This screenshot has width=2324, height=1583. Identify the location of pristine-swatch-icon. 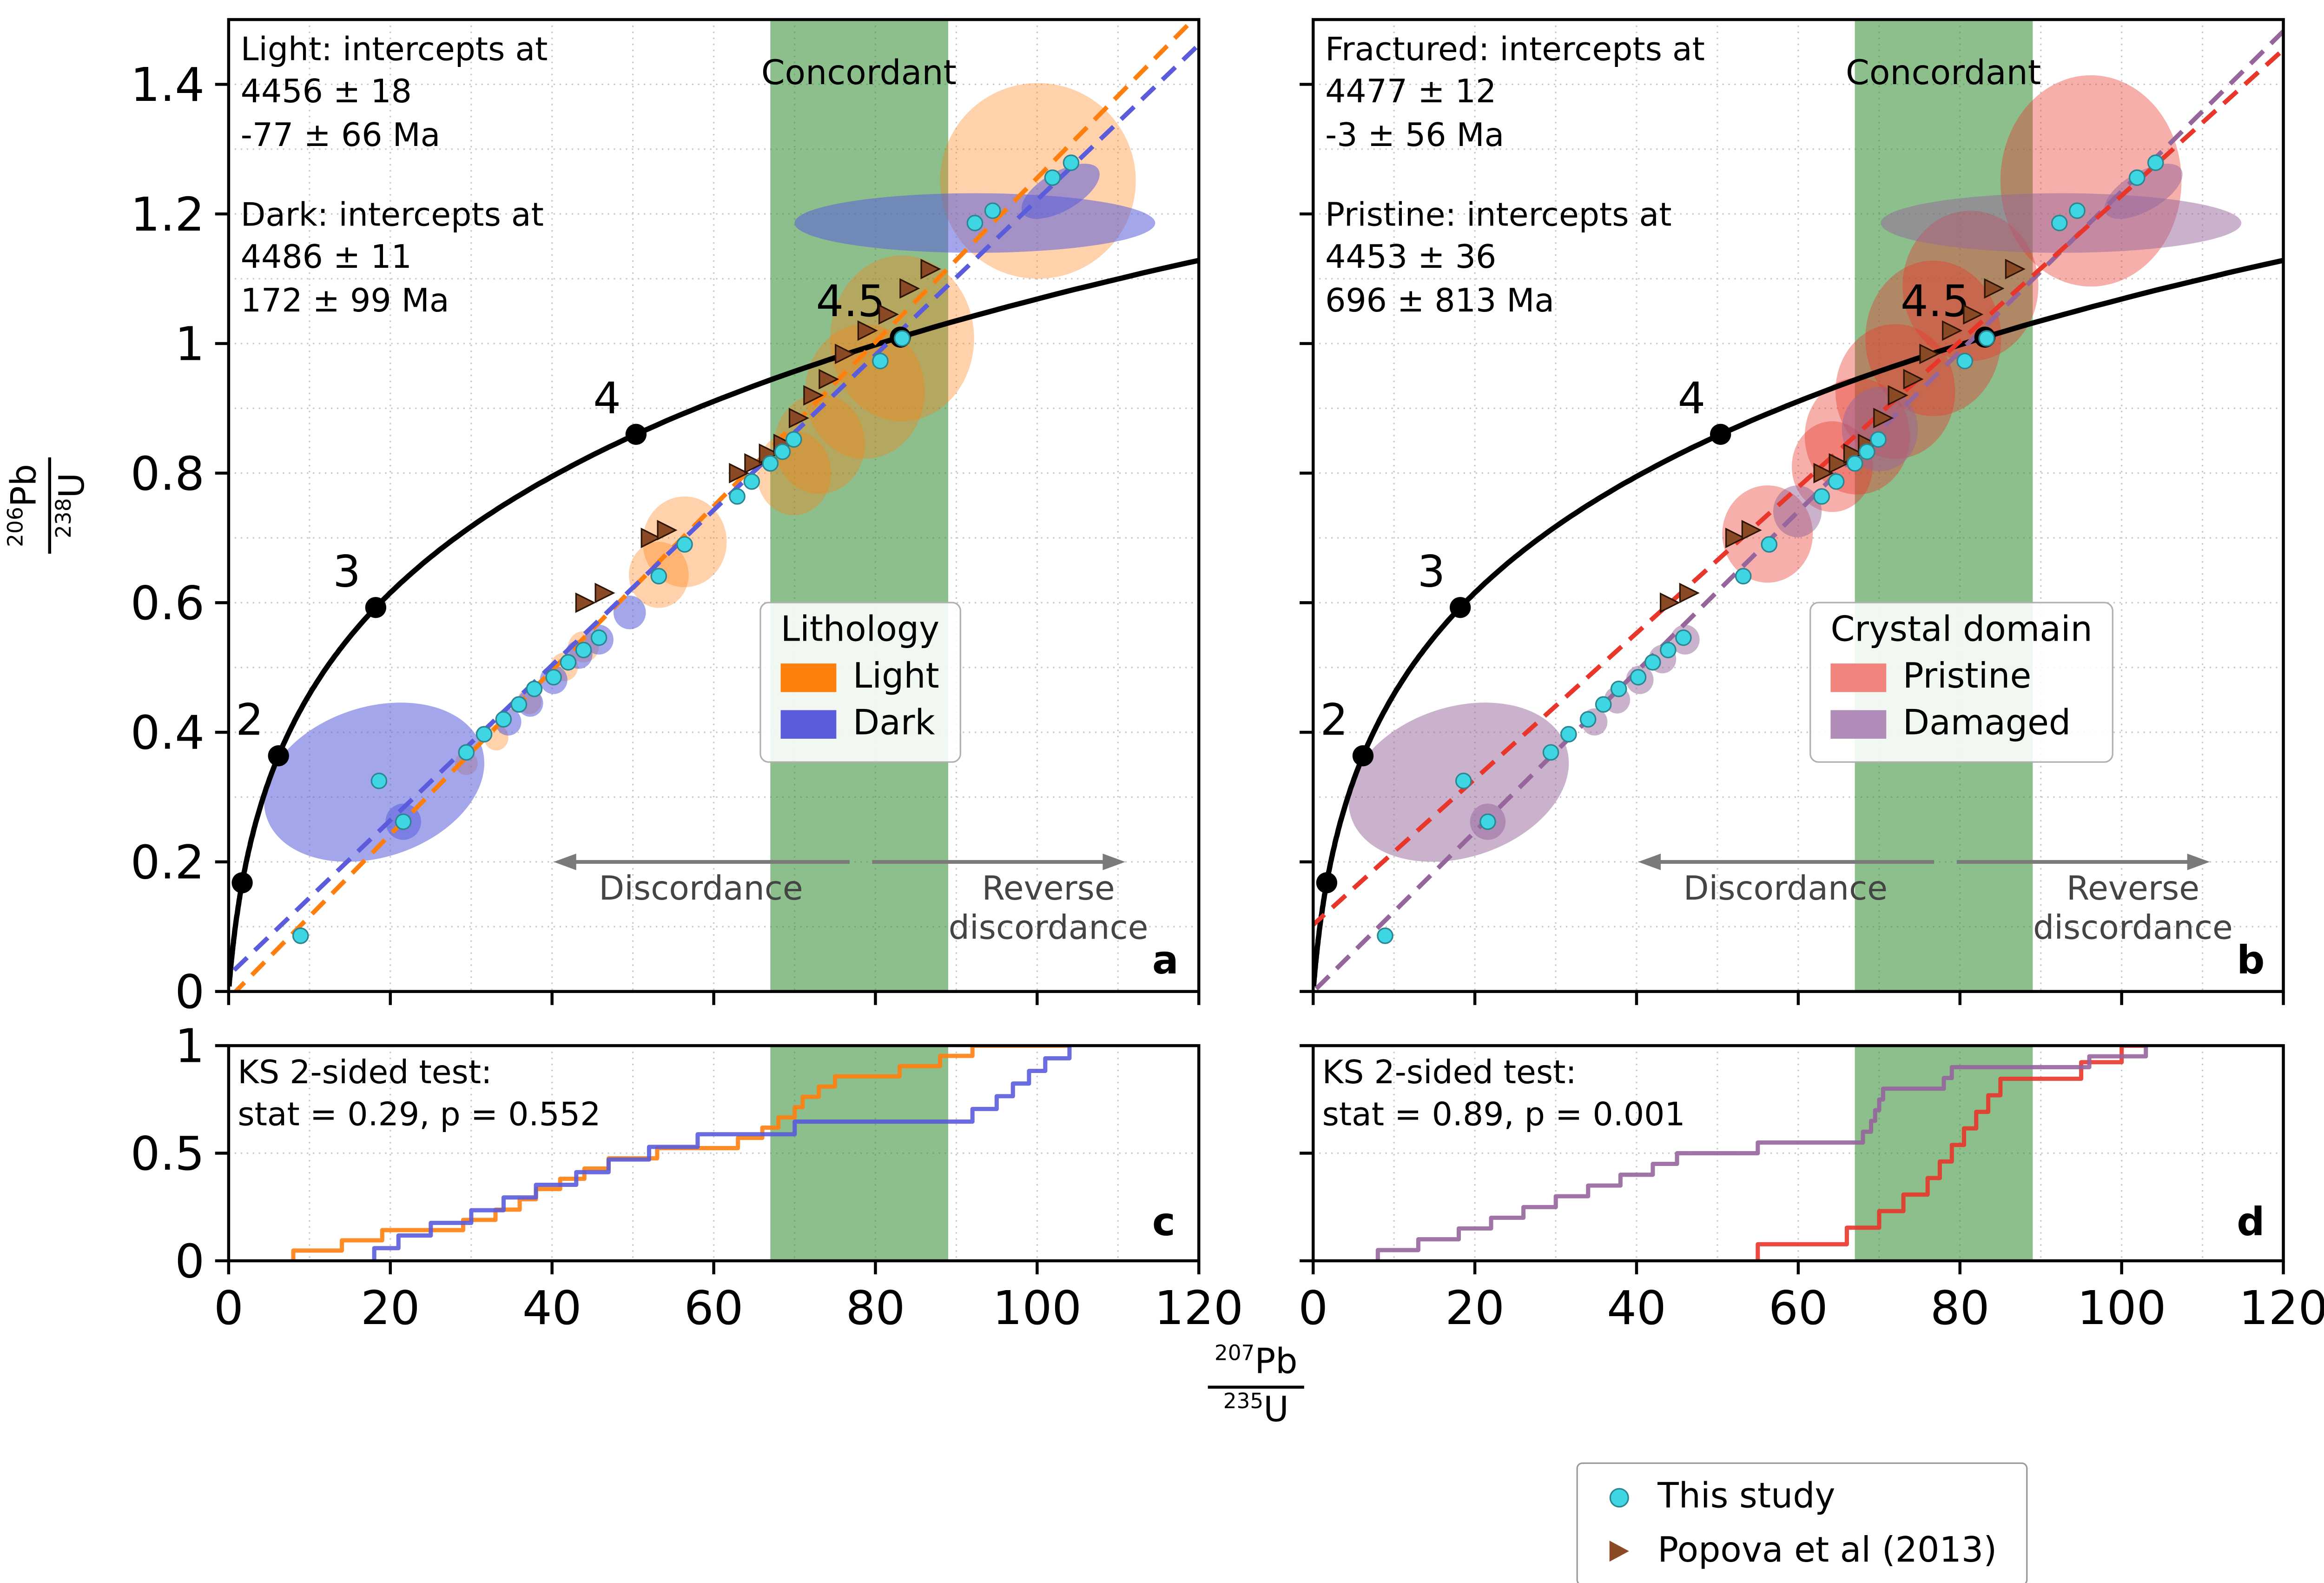
(1858, 677).